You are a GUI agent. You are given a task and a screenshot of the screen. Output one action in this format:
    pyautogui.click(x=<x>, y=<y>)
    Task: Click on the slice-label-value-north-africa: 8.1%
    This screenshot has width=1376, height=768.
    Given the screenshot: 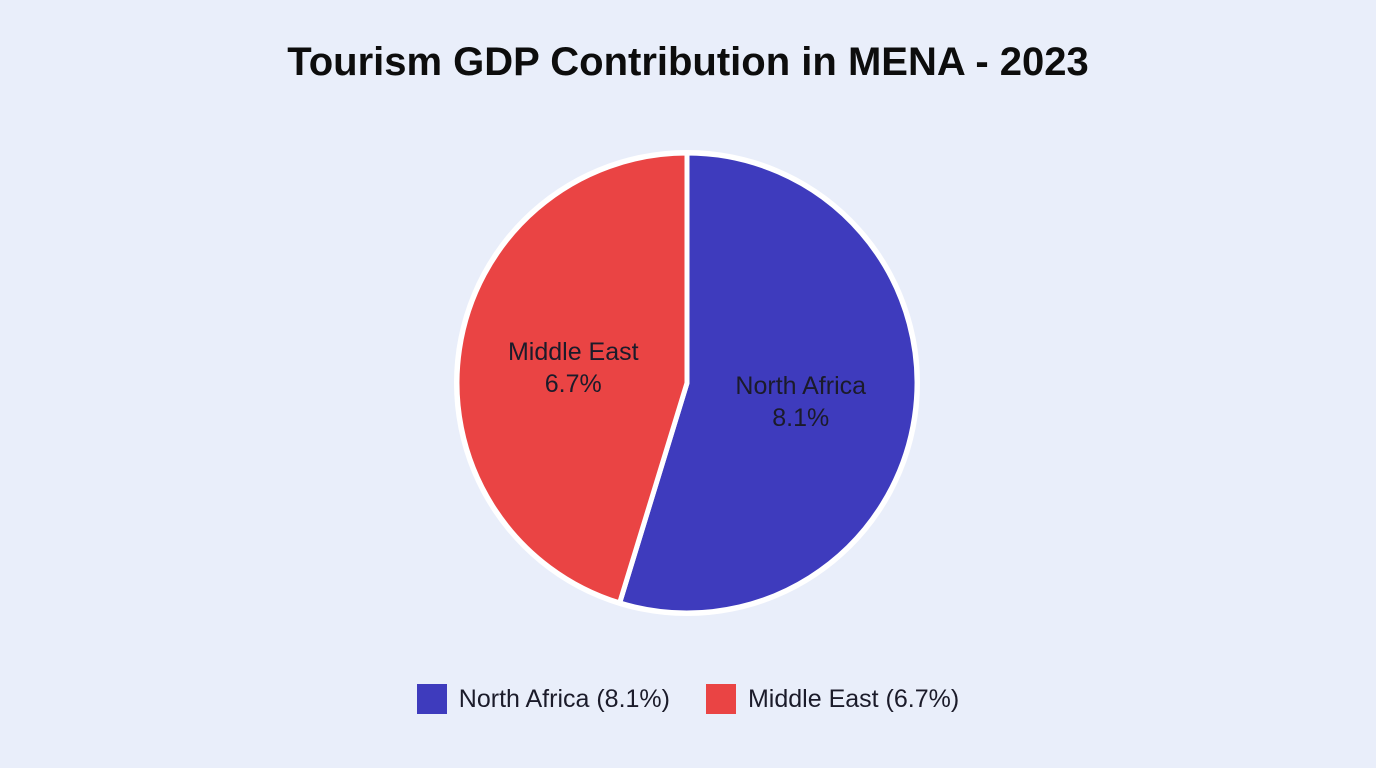 What is the action you would take?
    pyautogui.click(x=800, y=418)
    